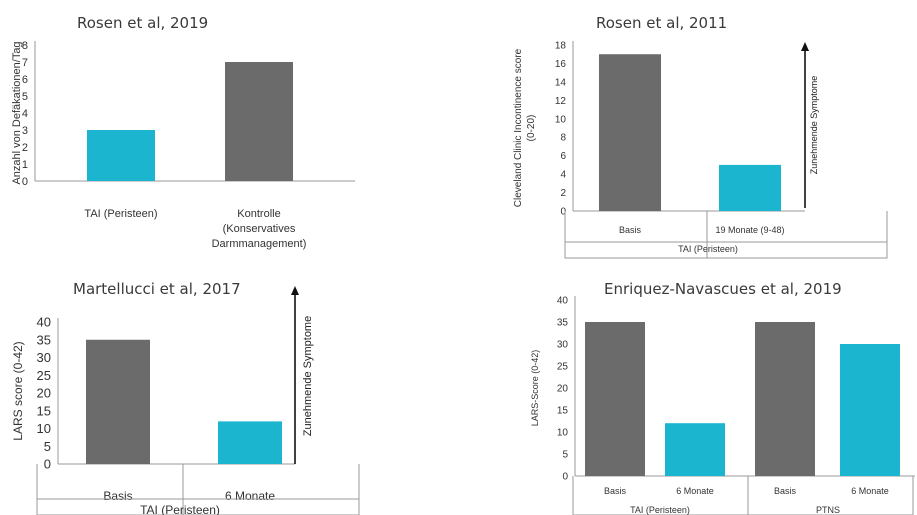  Describe the element at coordinates (143, 23) in the screenshot. I see `chart-title: Rosen et al, 2019` at that location.